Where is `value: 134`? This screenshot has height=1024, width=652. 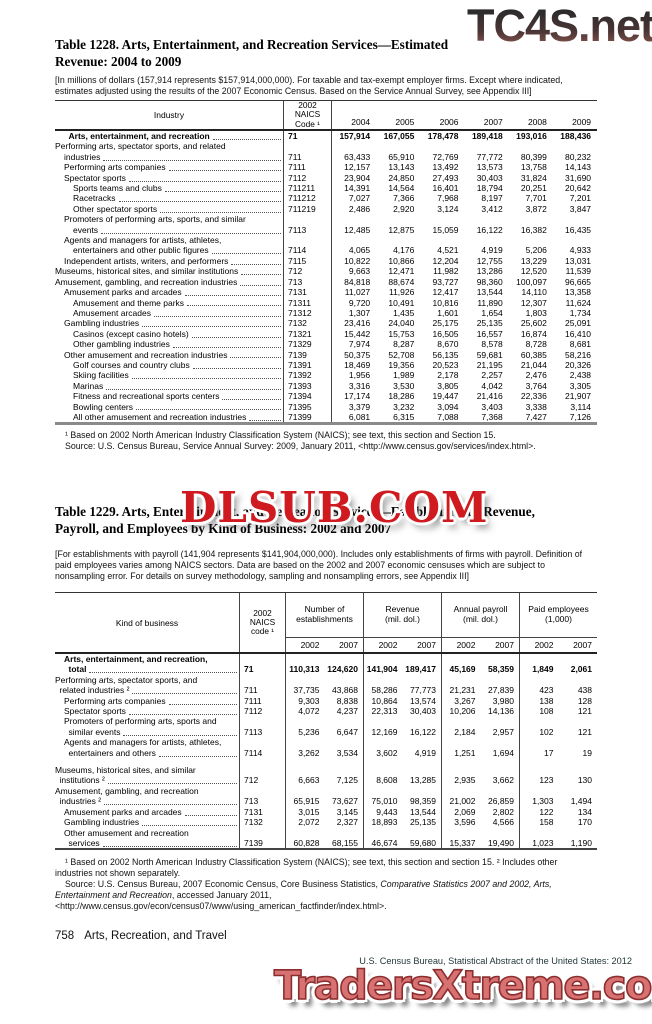 value: 134 is located at coordinates (584, 811).